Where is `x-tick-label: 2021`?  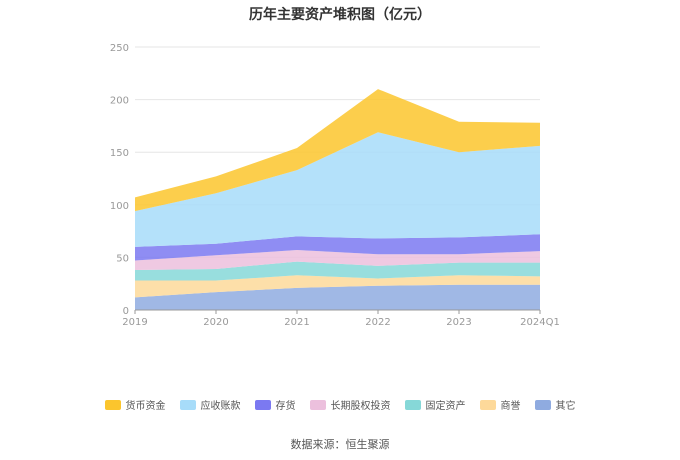 x-tick-label: 2021 is located at coordinates (296, 322).